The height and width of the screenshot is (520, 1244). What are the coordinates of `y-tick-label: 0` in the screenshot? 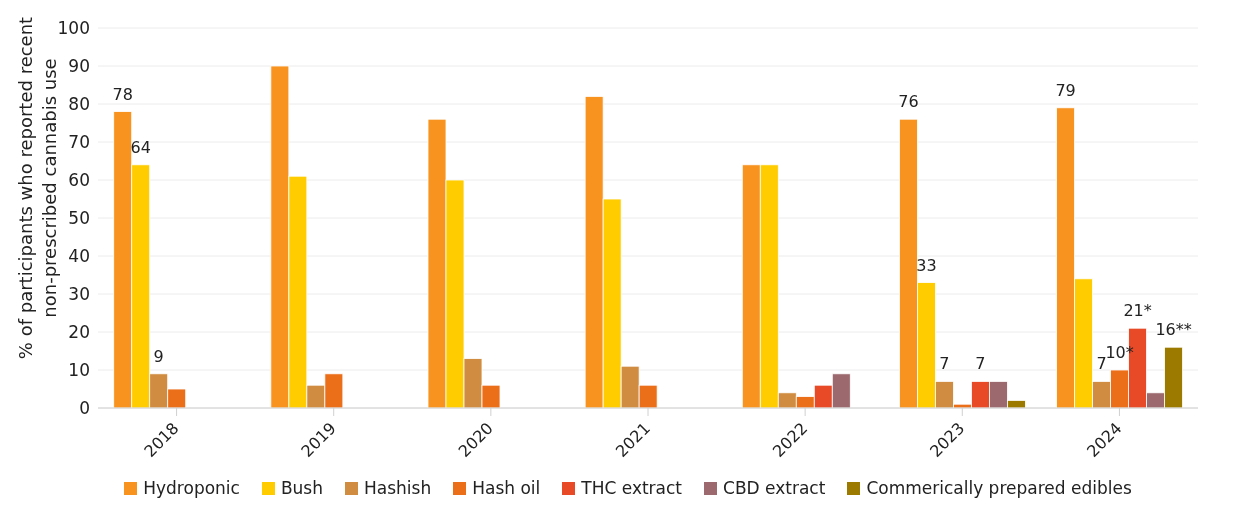 It's located at (84, 408).